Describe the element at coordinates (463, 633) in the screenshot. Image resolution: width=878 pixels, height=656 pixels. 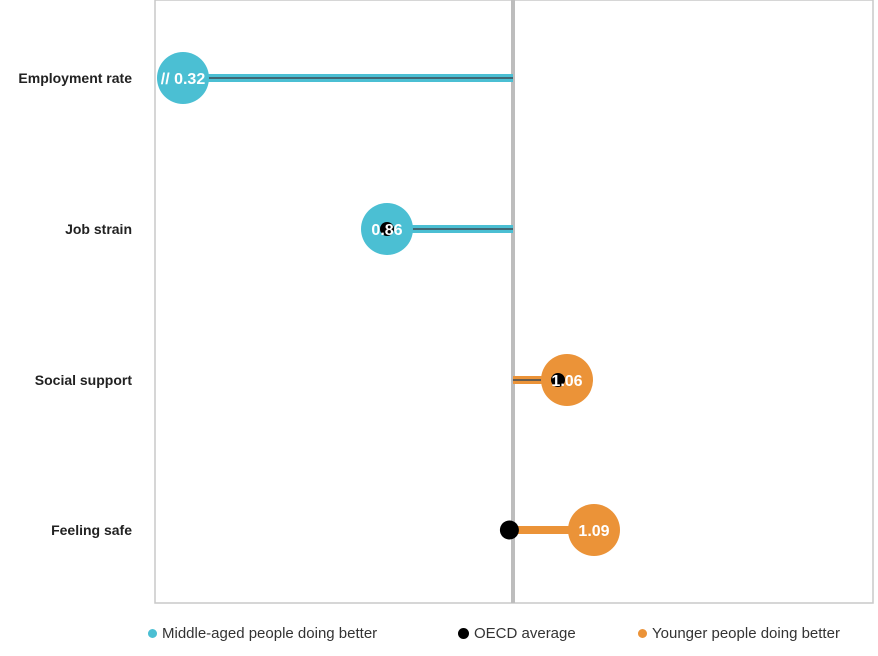
I see `legend-swatch-oecd-average` at that location.